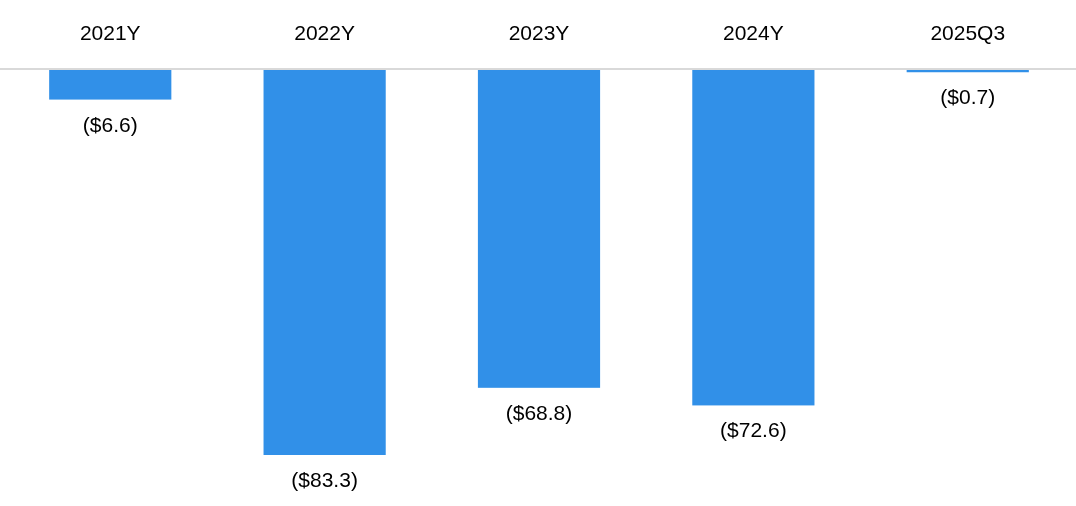 This screenshot has width=1076, height=506. I want to click on data-label: ($6.6), so click(110, 124).